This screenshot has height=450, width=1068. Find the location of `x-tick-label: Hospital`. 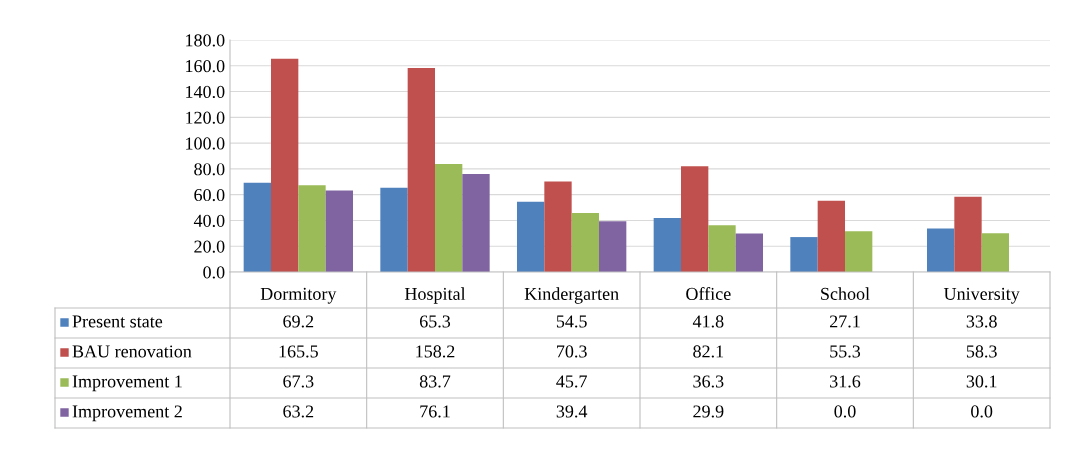

x-tick-label: Hospital is located at coordinates (435, 295).